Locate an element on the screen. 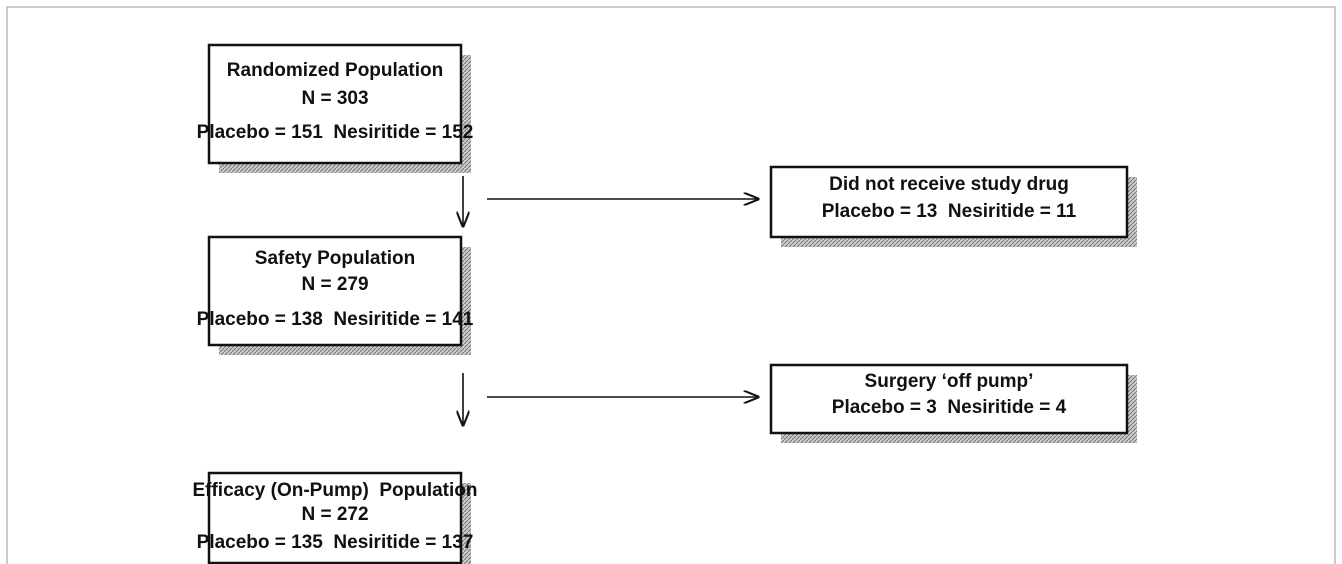 The height and width of the screenshot is (564, 1342). node-split: Placebo = 3 Nesiritide = 4 is located at coordinates (949, 407).